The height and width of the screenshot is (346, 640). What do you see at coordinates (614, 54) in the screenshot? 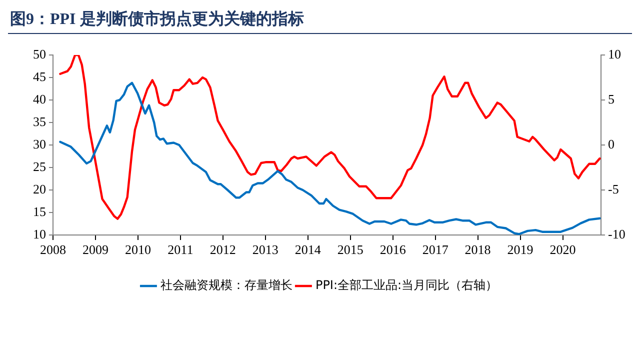
I see `y2-tick-label: 10` at bounding box center [614, 54].